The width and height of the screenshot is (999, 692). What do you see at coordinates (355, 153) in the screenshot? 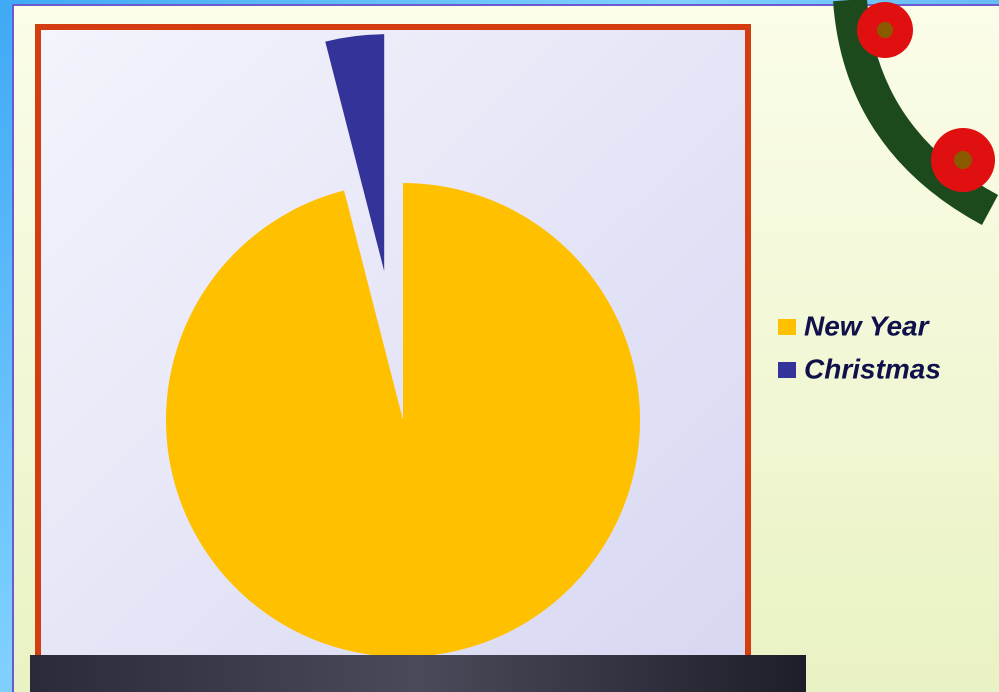
I see `pie-slice` at bounding box center [355, 153].